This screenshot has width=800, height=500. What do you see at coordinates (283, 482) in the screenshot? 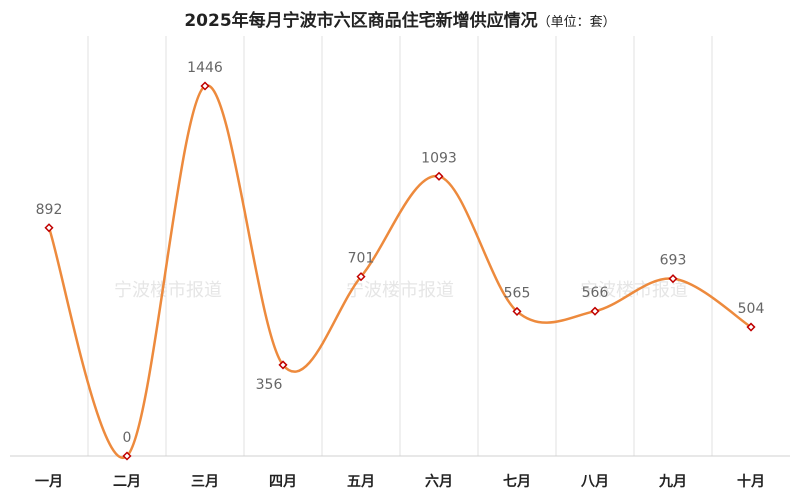
I see `x-tick-label: 四月` at bounding box center [283, 482].